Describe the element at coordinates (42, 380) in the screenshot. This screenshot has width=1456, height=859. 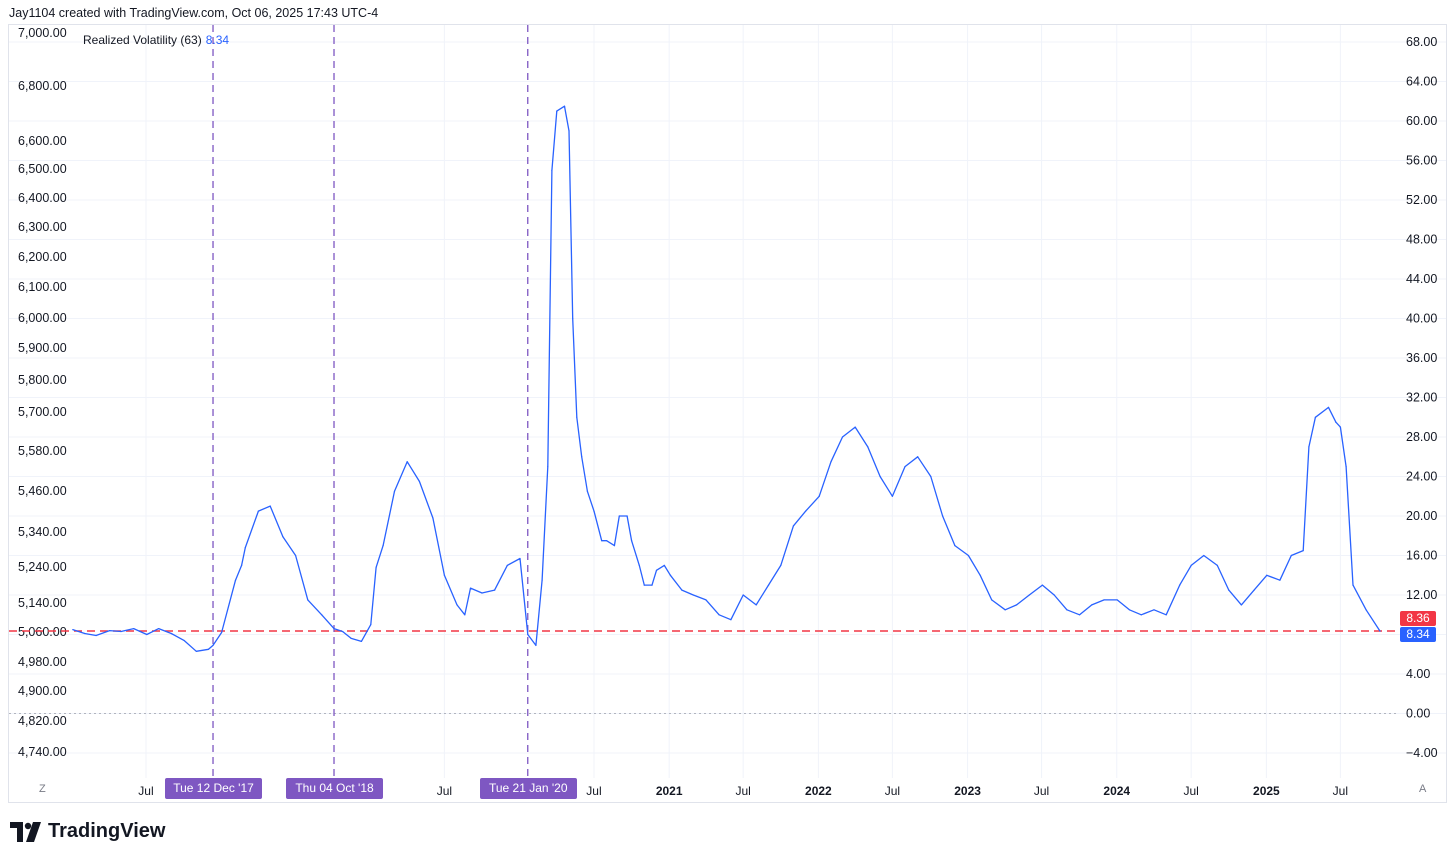
I see `left-axis-tick: 5,800.00` at that location.